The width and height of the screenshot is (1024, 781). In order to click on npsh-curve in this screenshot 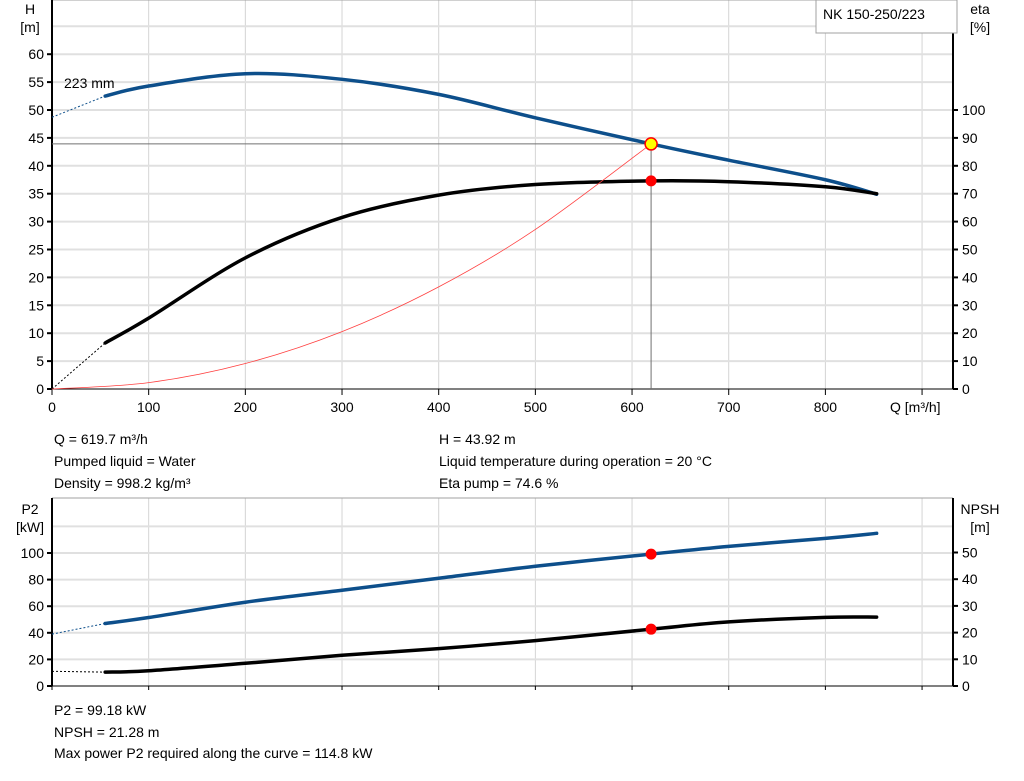, I will do `click(491, 644)`.